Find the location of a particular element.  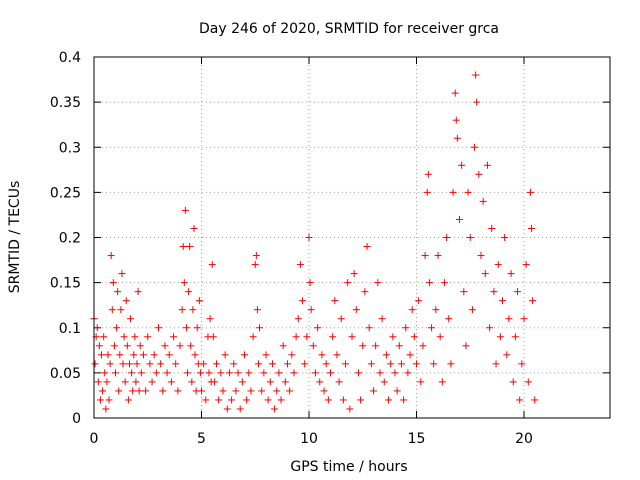

x-tick-label: 5 is located at coordinates (201, 439).